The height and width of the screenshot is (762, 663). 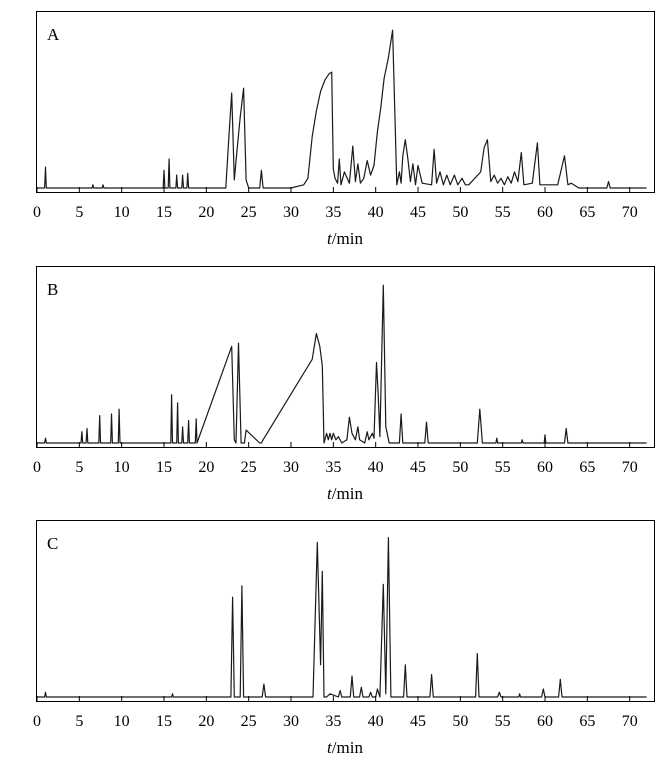 I want to click on panel-a-xtick-label-45: 45, so click(x=418, y=212).